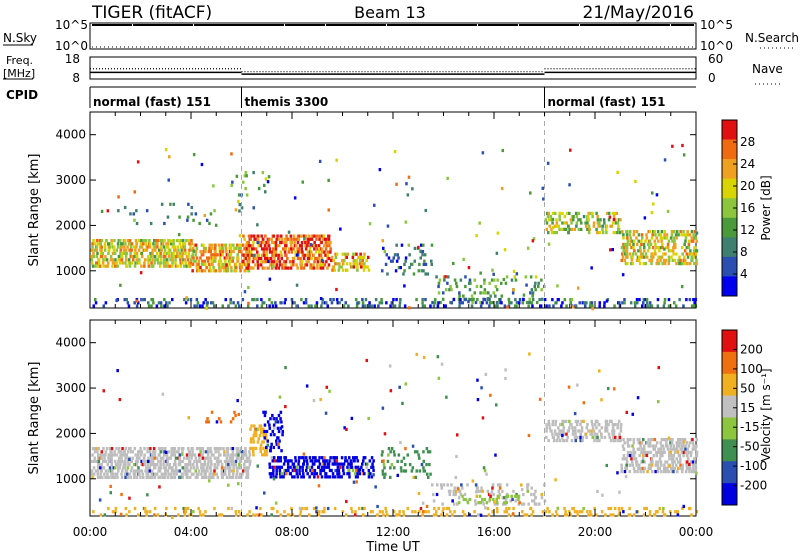 The height and width of the screenshot is (554, 800). Describe the element at coordinates (20, 38) in the screenshot. I see `nsky-label: N.Sky` at that location.